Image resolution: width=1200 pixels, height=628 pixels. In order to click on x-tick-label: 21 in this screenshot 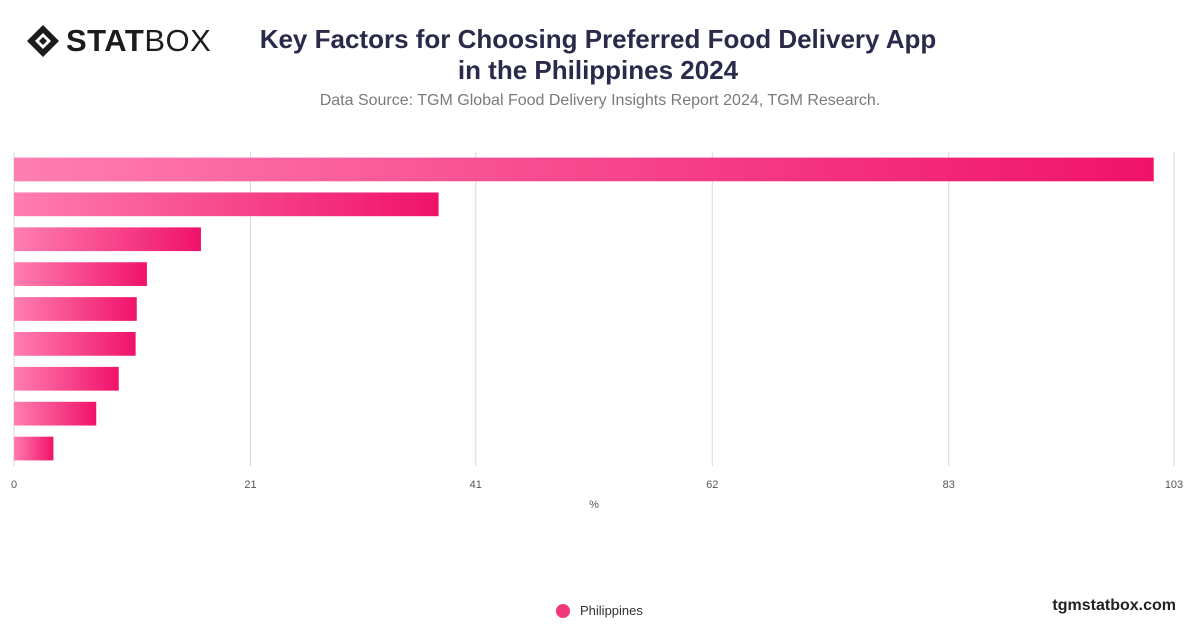, I will do `click(250, 485)`.